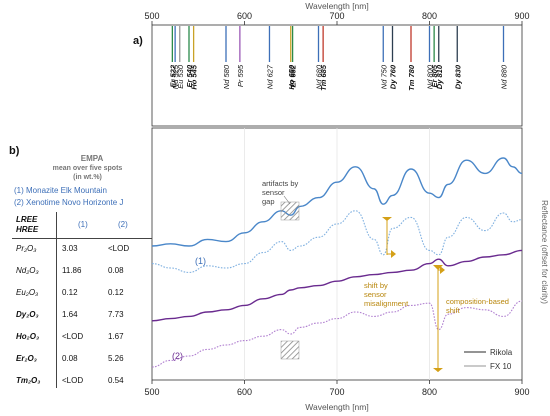 The width and height of the screenshot is (550, 416). I want to click on table-cell-value-2: 0.12, so click(116, 292).